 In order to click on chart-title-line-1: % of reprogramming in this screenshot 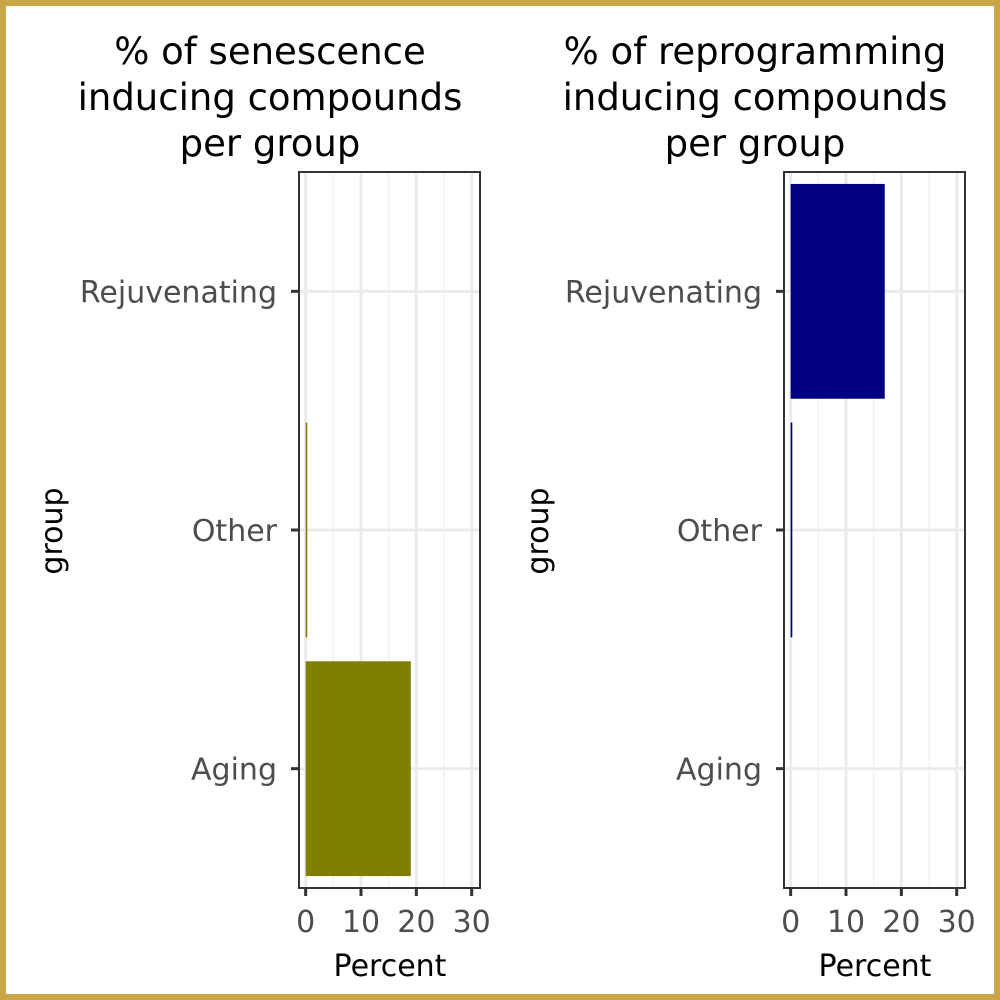, I will do `click(755, 51)`.